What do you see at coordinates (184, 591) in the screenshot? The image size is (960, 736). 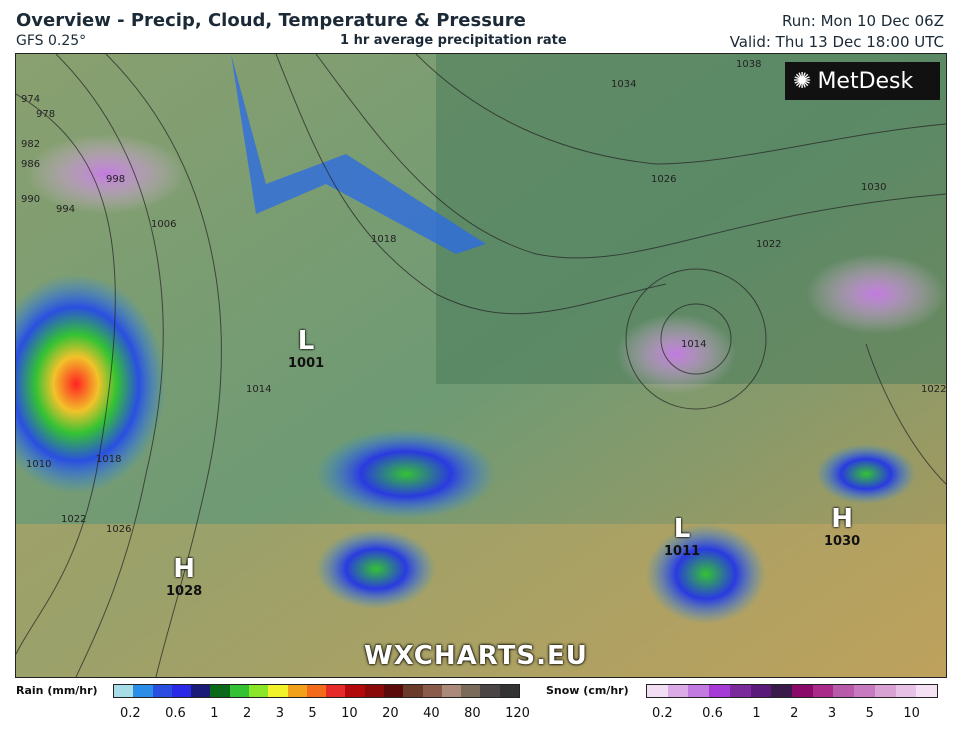 I see `centre-value: 1028` at bounding box center [184, 591].